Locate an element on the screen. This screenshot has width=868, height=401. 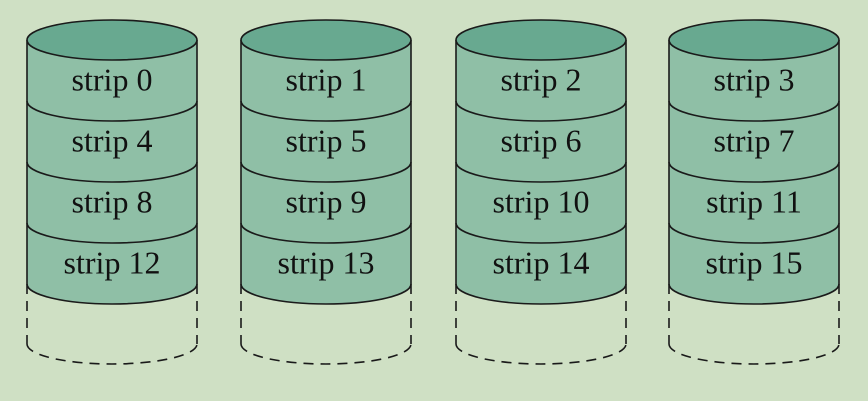
strip-label: strip 13 is located at coordinates (326, 263).